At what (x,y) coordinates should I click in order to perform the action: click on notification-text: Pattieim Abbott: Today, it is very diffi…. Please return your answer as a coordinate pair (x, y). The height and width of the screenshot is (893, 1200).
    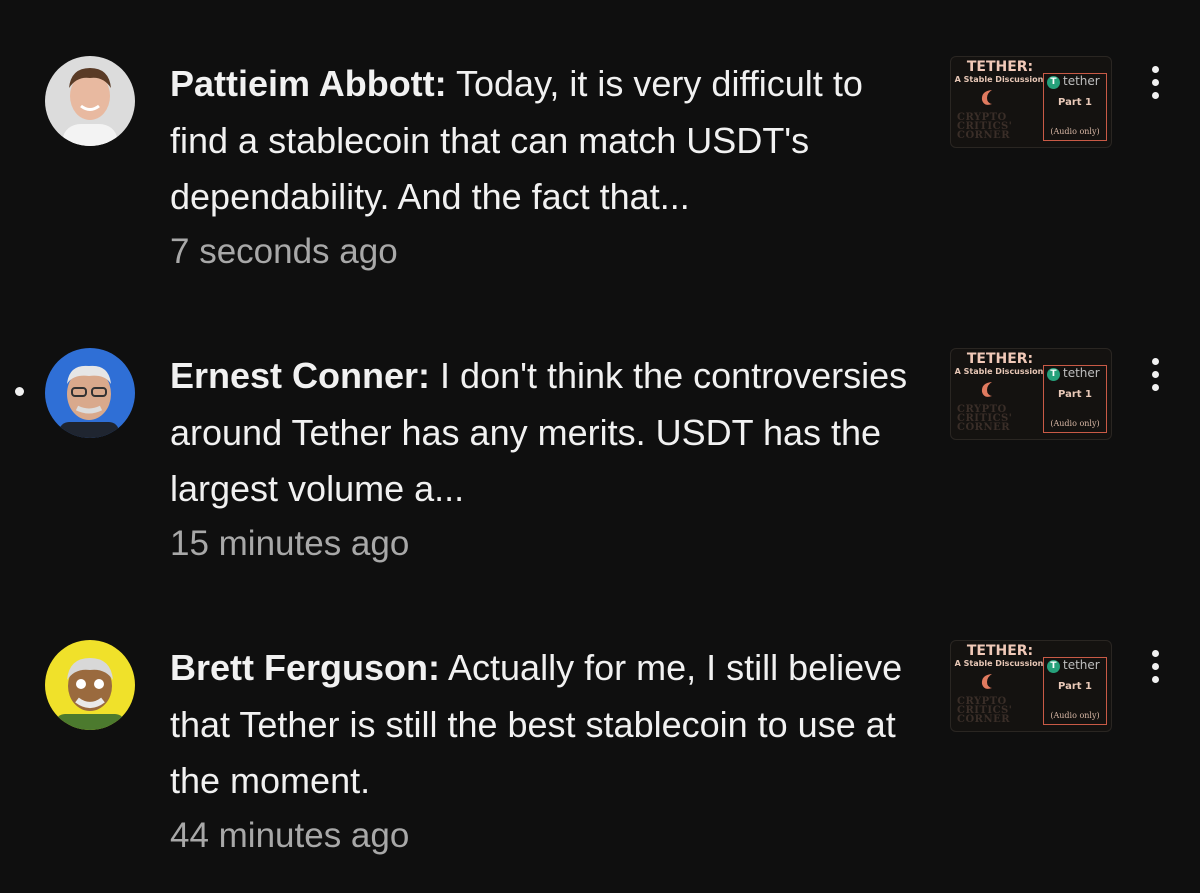
    Looking at the image, I should click on (550, 141).